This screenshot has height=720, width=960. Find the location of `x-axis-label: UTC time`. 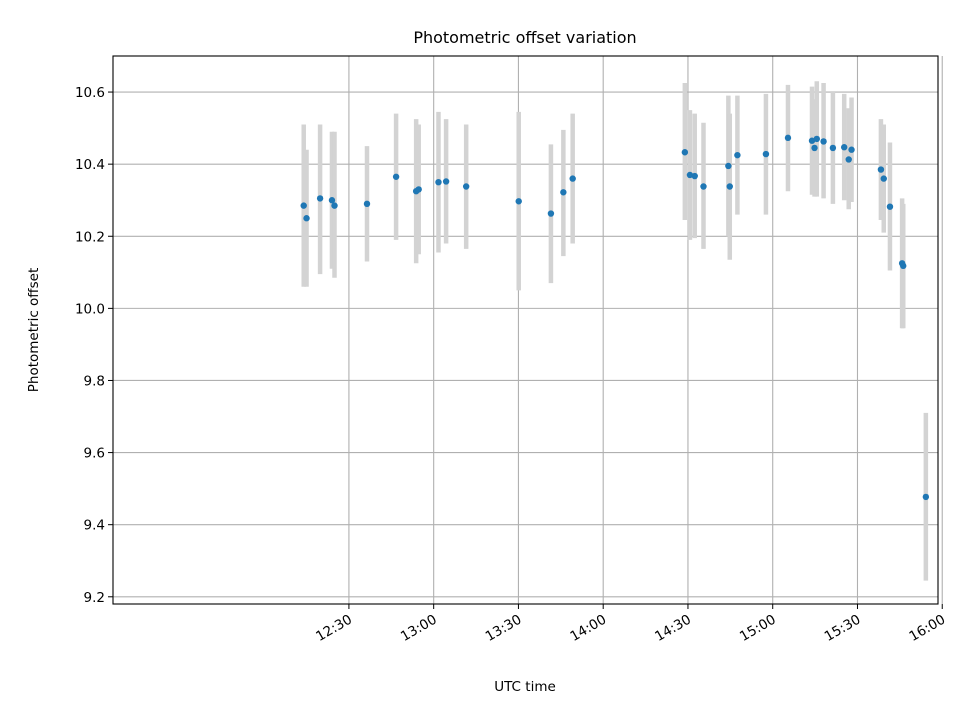

x-axis-label: UTC time is located at coordinates (525, 687).